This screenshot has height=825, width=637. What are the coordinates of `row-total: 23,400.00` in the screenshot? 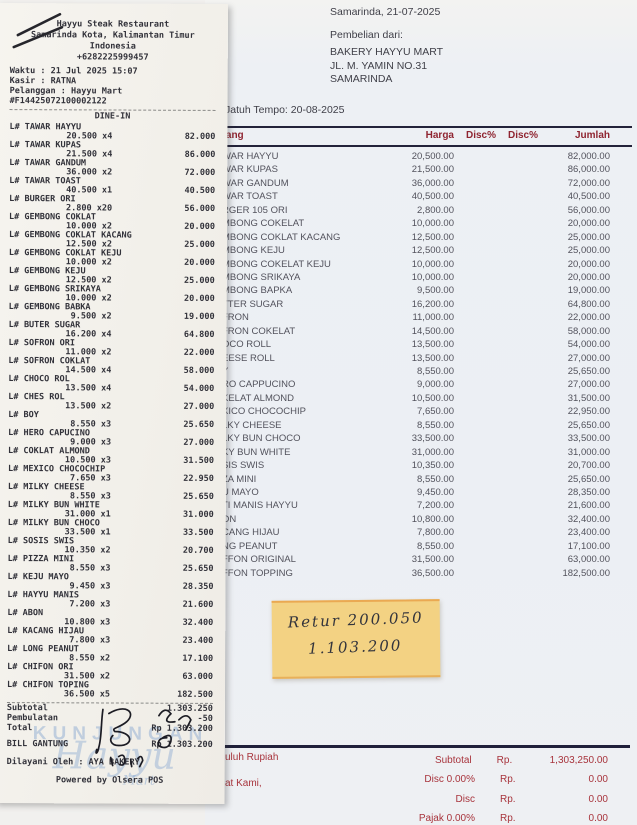 It's located at (588, 533).